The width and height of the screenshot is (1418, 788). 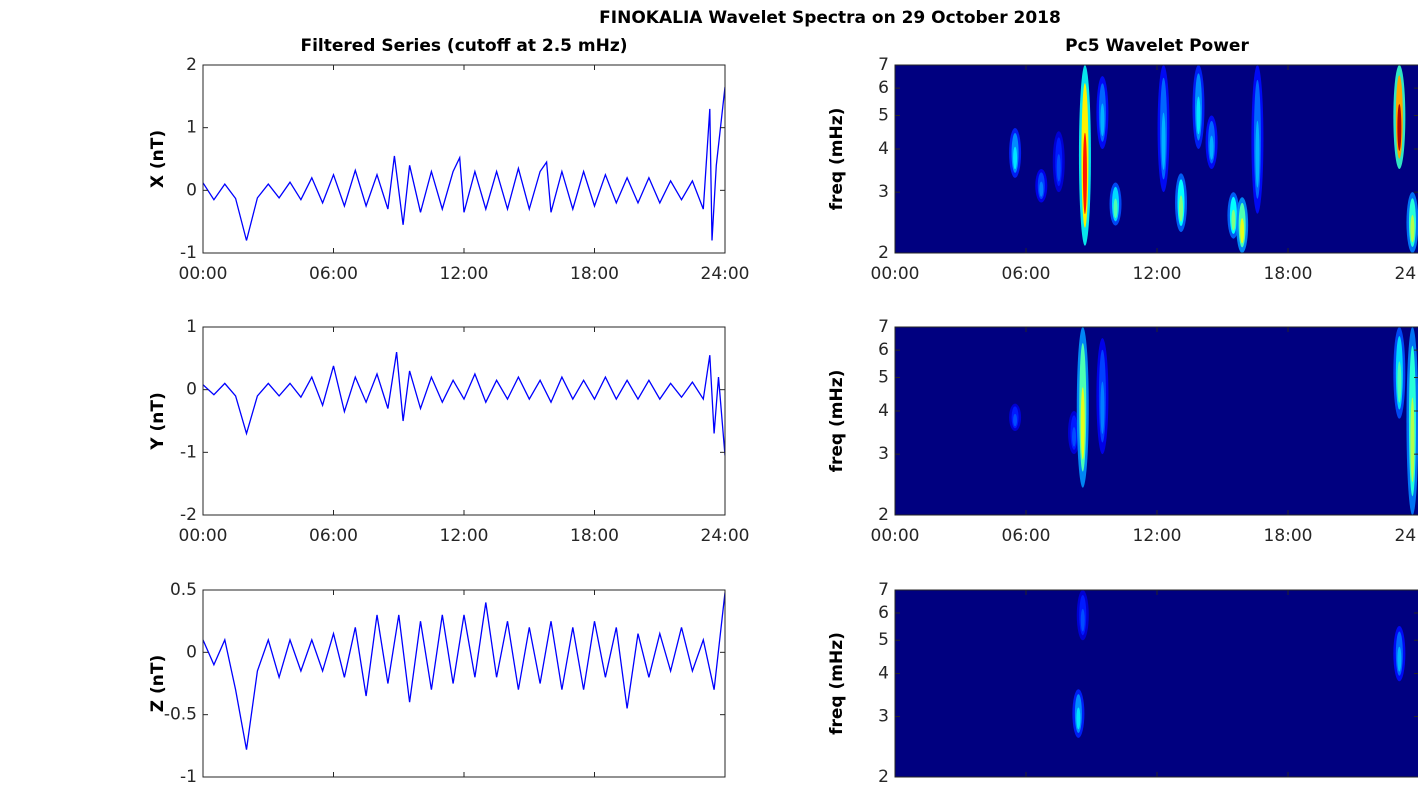 I want to click on panel: 2 3 4 5 6 7 freq (mHz), so click(x=1122, y=683).